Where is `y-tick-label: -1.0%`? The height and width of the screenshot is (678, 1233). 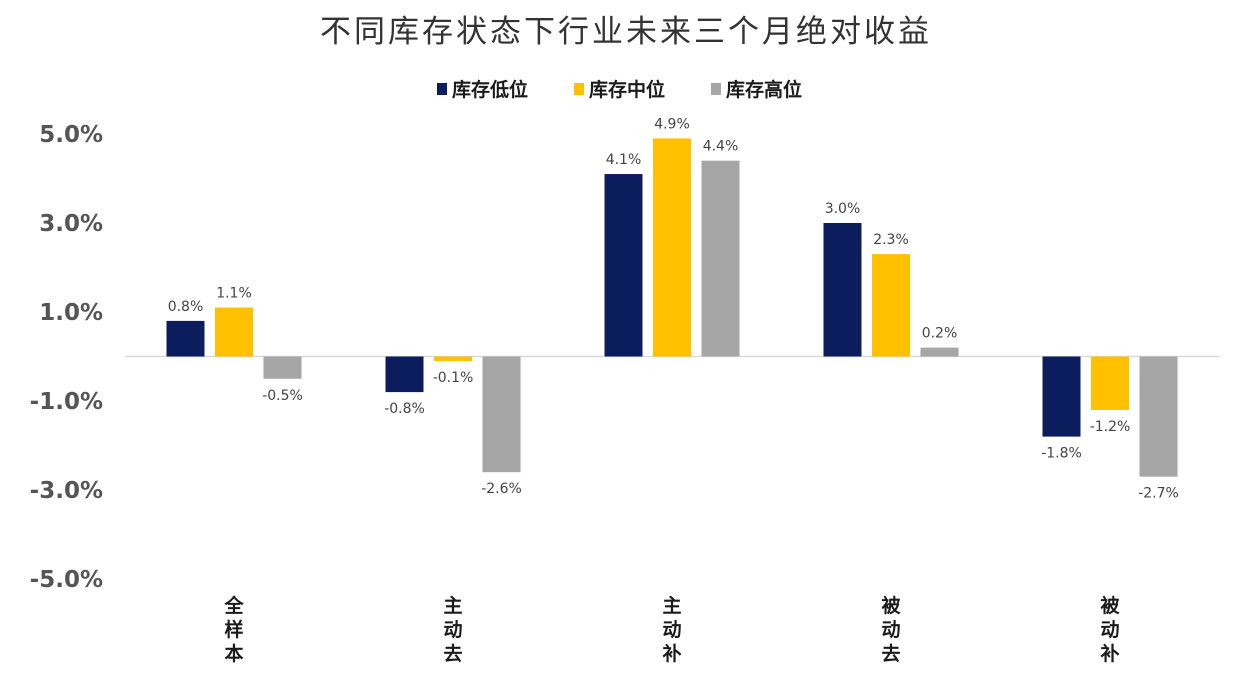 y-tick-label: -1.0% is located at coordinates (66, 402).